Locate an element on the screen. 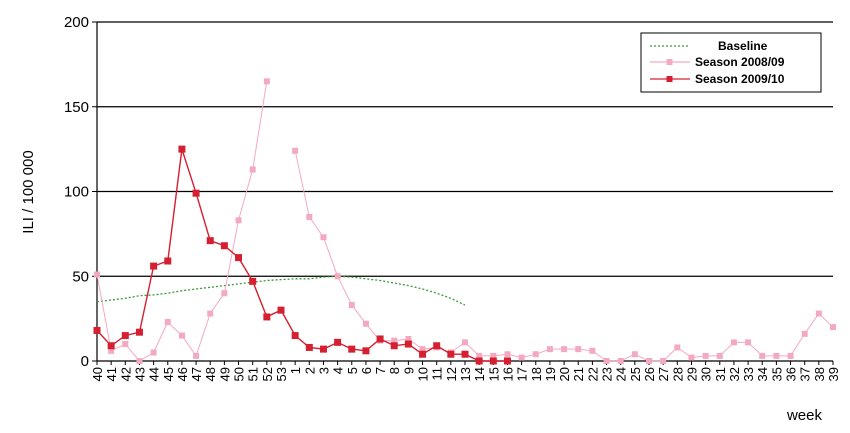 The image size is (850, 433). x-tick-label: 32 is located at coordinates (734, 374).